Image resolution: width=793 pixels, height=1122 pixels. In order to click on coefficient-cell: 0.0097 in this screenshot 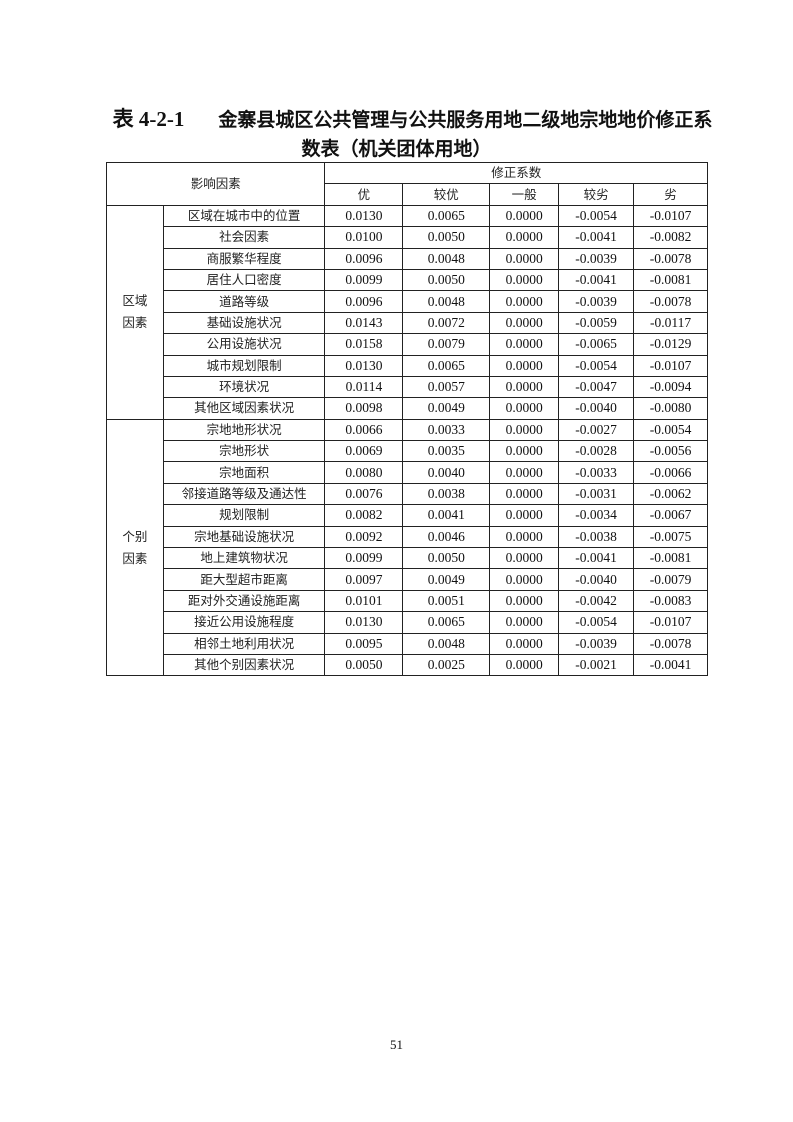, I will do `click(364, 579)`.